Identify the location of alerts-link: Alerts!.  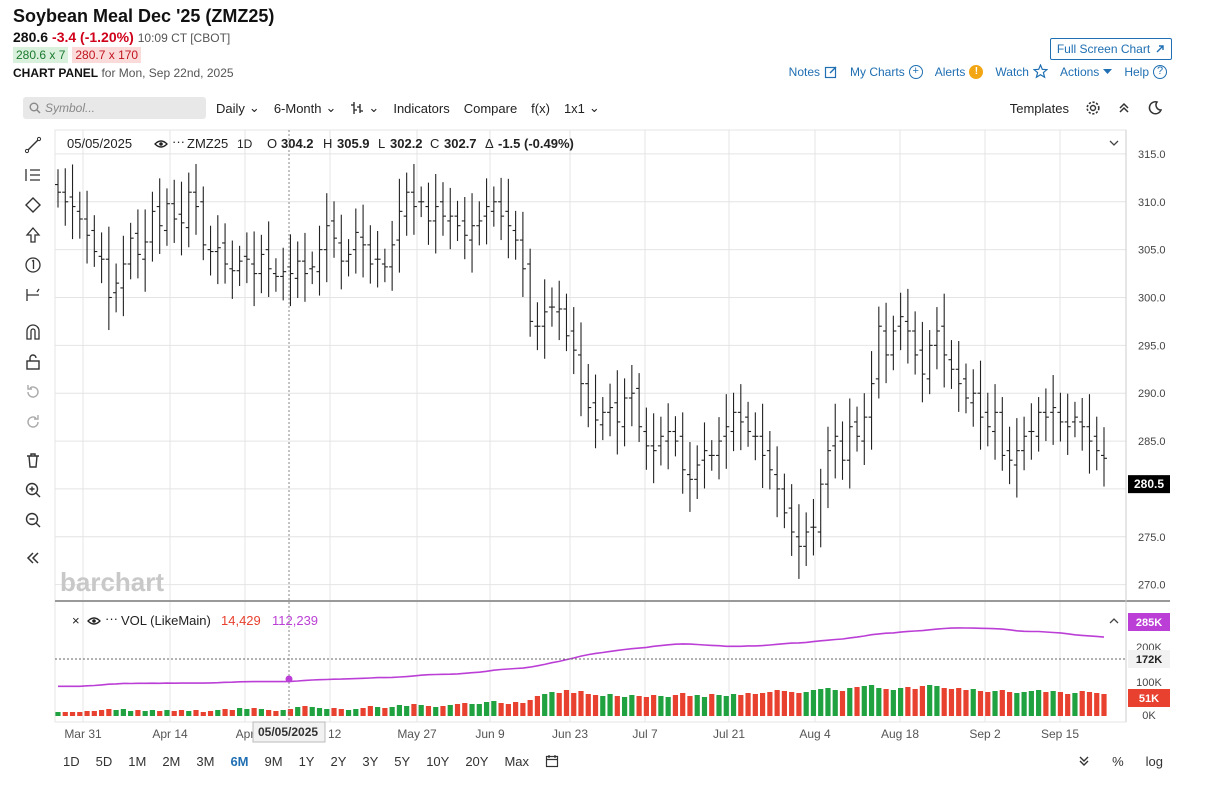
(959, 71).